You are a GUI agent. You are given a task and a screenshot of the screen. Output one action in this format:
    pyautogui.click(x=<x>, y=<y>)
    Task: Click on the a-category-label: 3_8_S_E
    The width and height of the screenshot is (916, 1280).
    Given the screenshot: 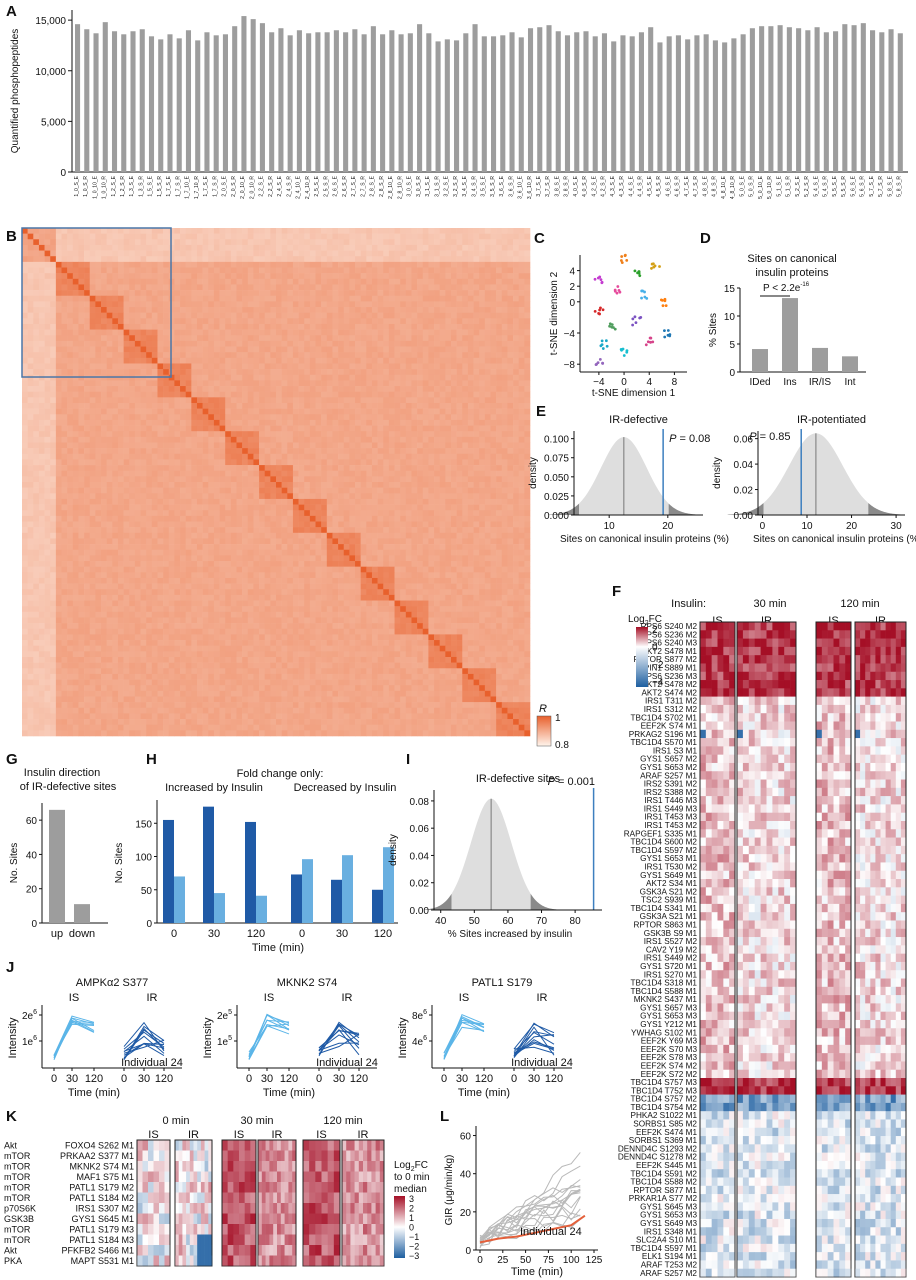 What is the action you would take?
    pyautogui.click(x=557, y=185)
    